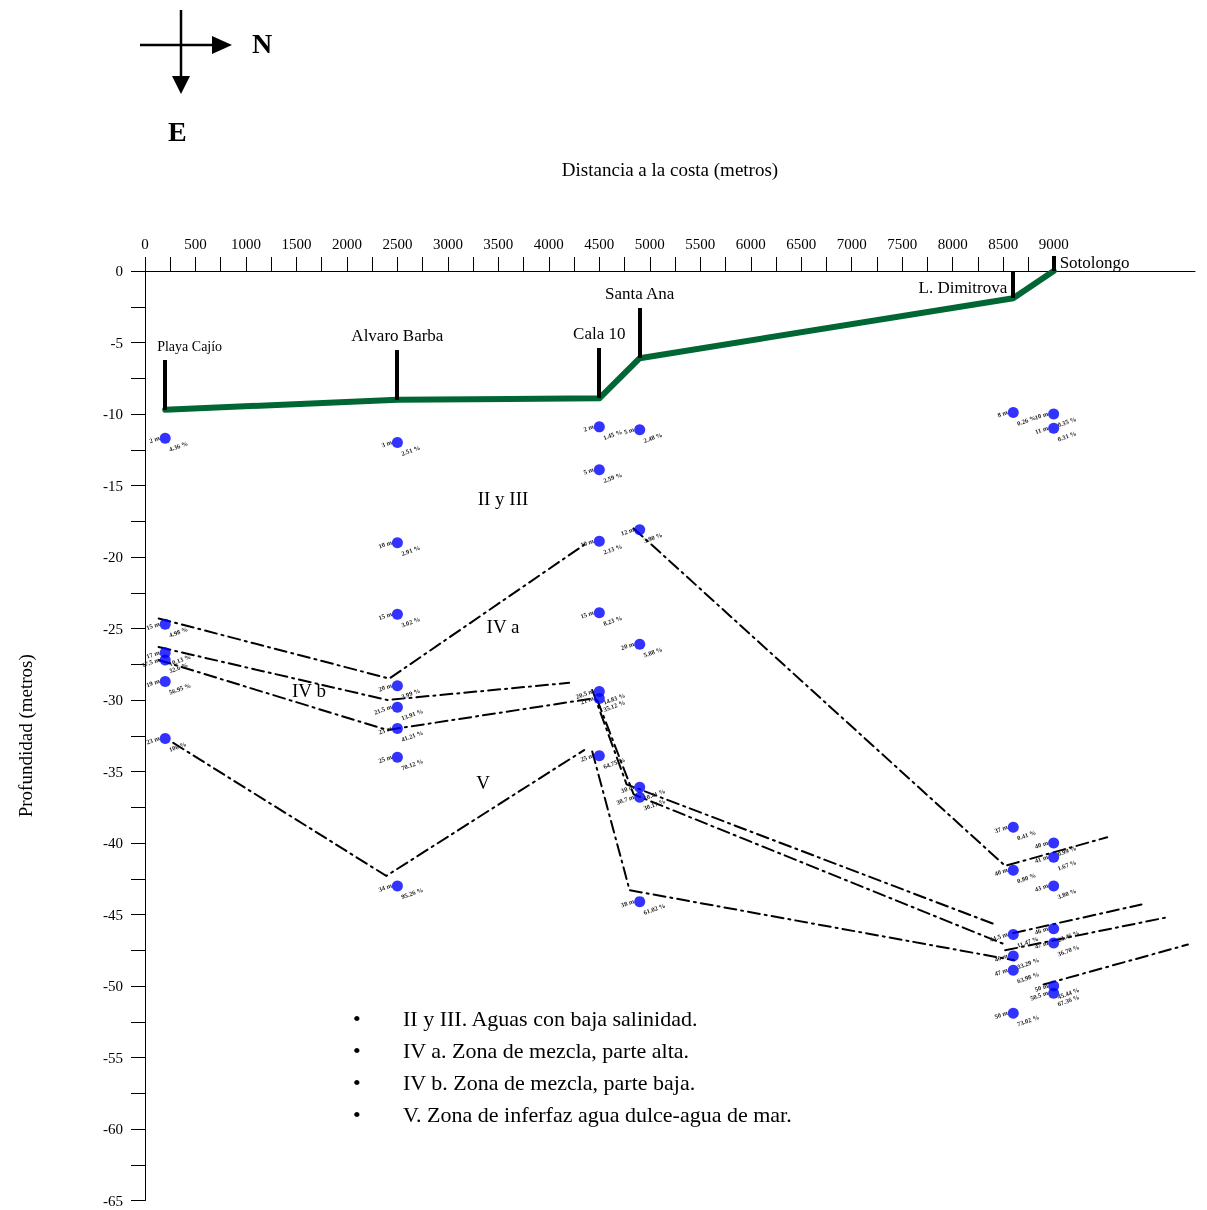  Describe the element at coordinates (483, 782) in the screenshot. I see `annotation: V` at that location.